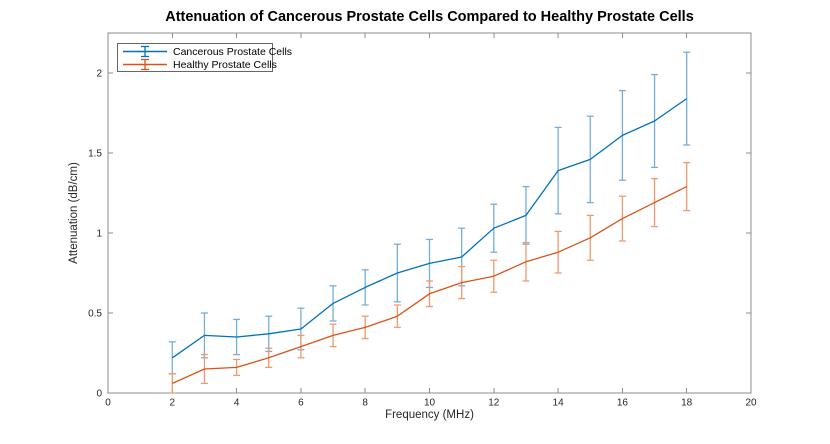 This screenshot has height=444, width=830. I want to click on x-tick-label: 18, so click(687, 402).